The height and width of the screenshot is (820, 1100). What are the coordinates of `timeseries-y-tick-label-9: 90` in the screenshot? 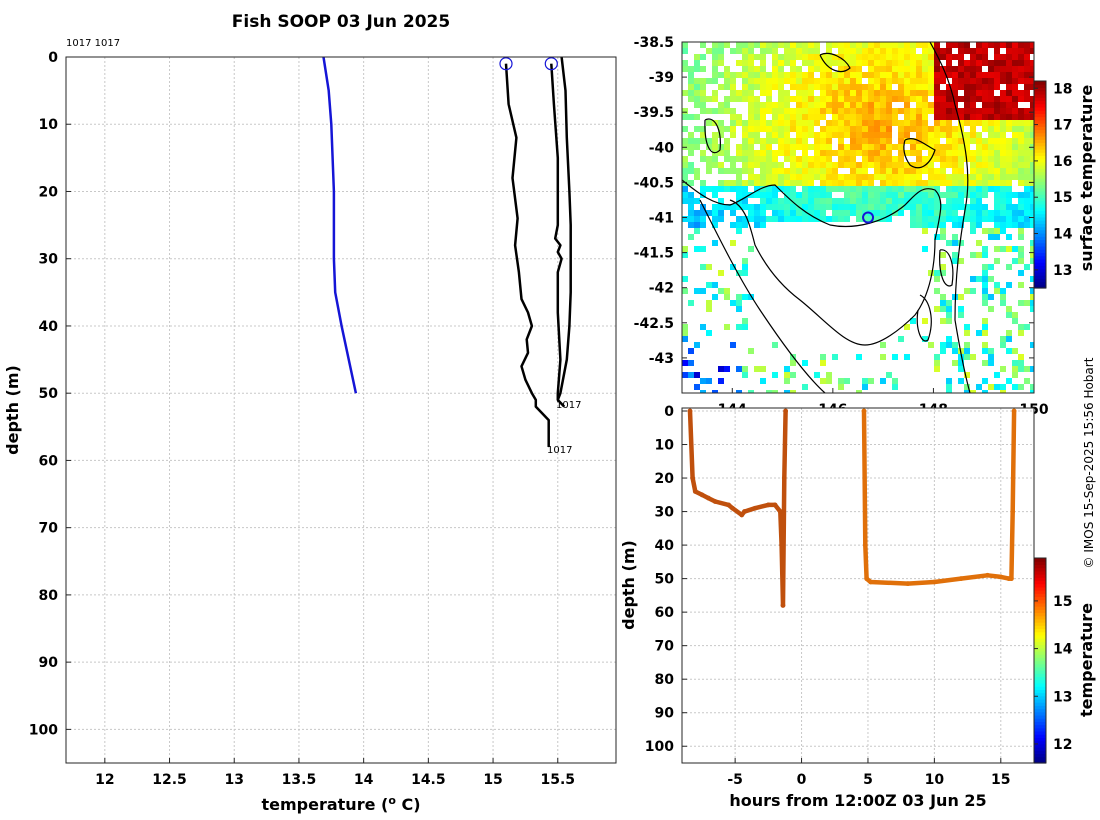 It's located at (665, 714).